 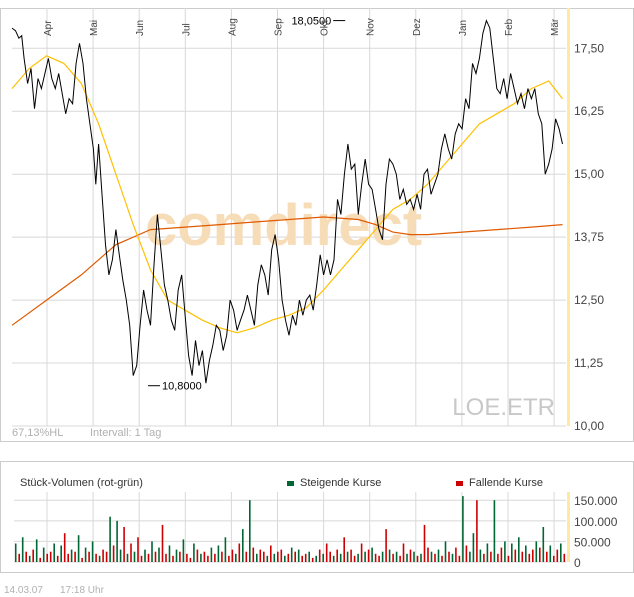 I want to click on footer-time: 17:18 Uhr, so click(x=82, y=590).